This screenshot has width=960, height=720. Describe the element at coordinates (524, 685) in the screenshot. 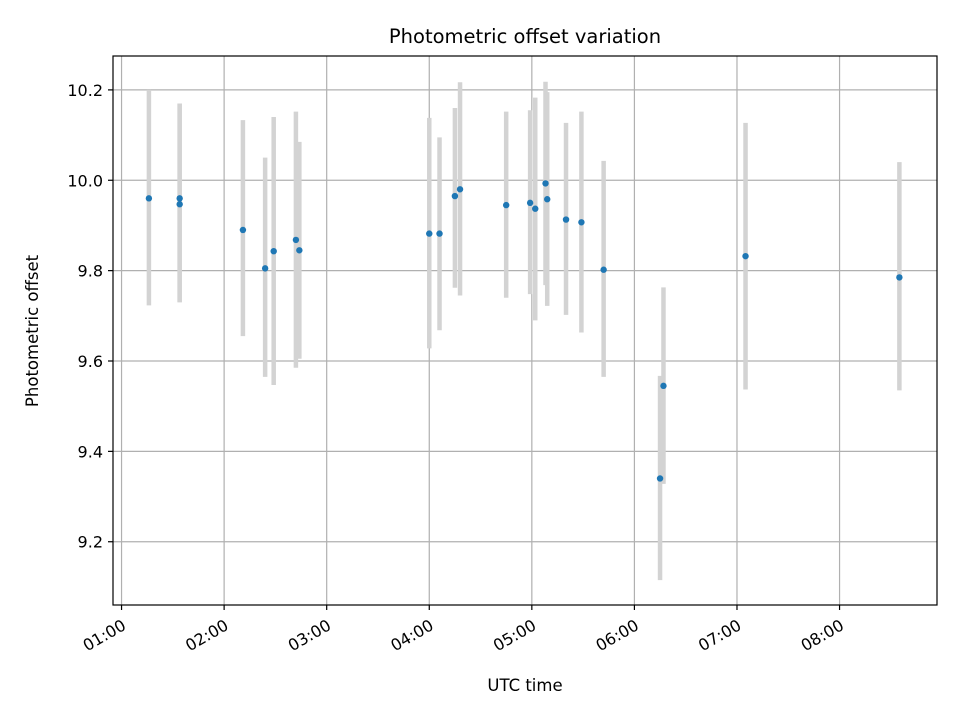

I see `x-axis-title: UTC time` at that location.